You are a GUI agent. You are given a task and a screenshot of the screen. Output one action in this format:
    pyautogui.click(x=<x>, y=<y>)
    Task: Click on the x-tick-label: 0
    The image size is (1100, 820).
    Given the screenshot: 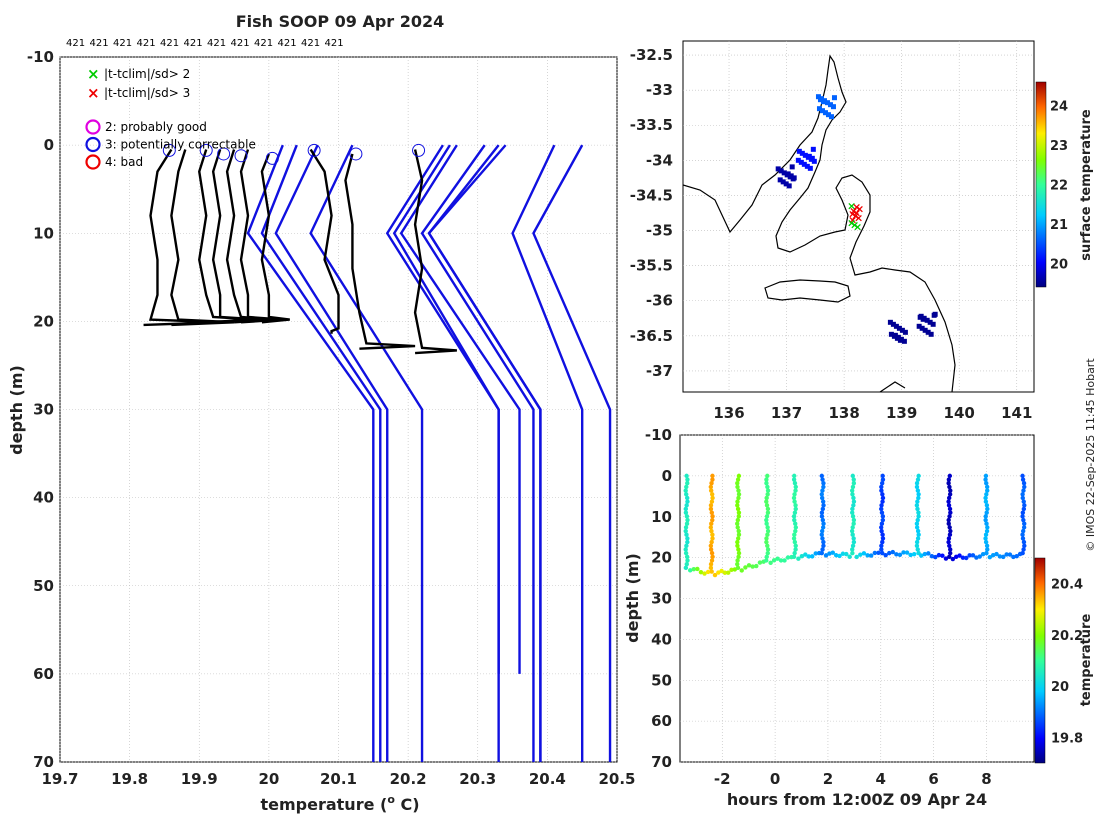 What is the action you would take?
    pyautogui.click(x=775, y=779)
    